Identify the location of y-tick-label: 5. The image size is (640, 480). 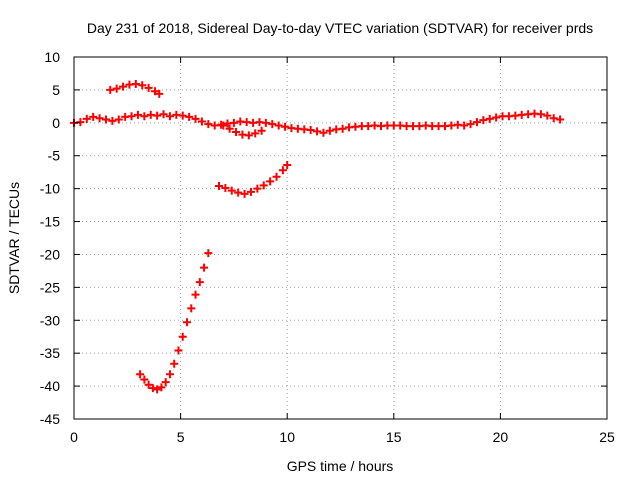
(56, 90).